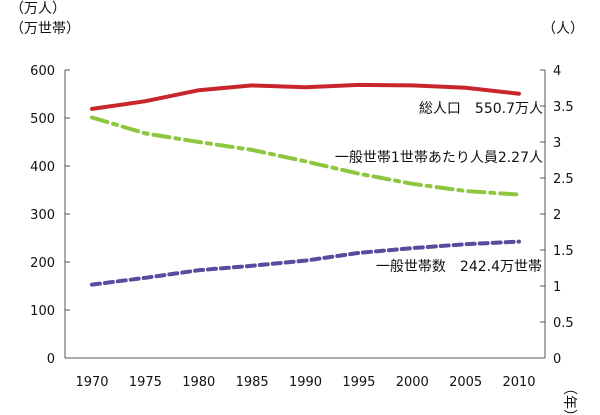 This screenshot has height=415, width=600. What do you see at coordinates (557, 287) in the screenshot?
I see `right-y-tick-label: 1` at bounding box center [557, 287].